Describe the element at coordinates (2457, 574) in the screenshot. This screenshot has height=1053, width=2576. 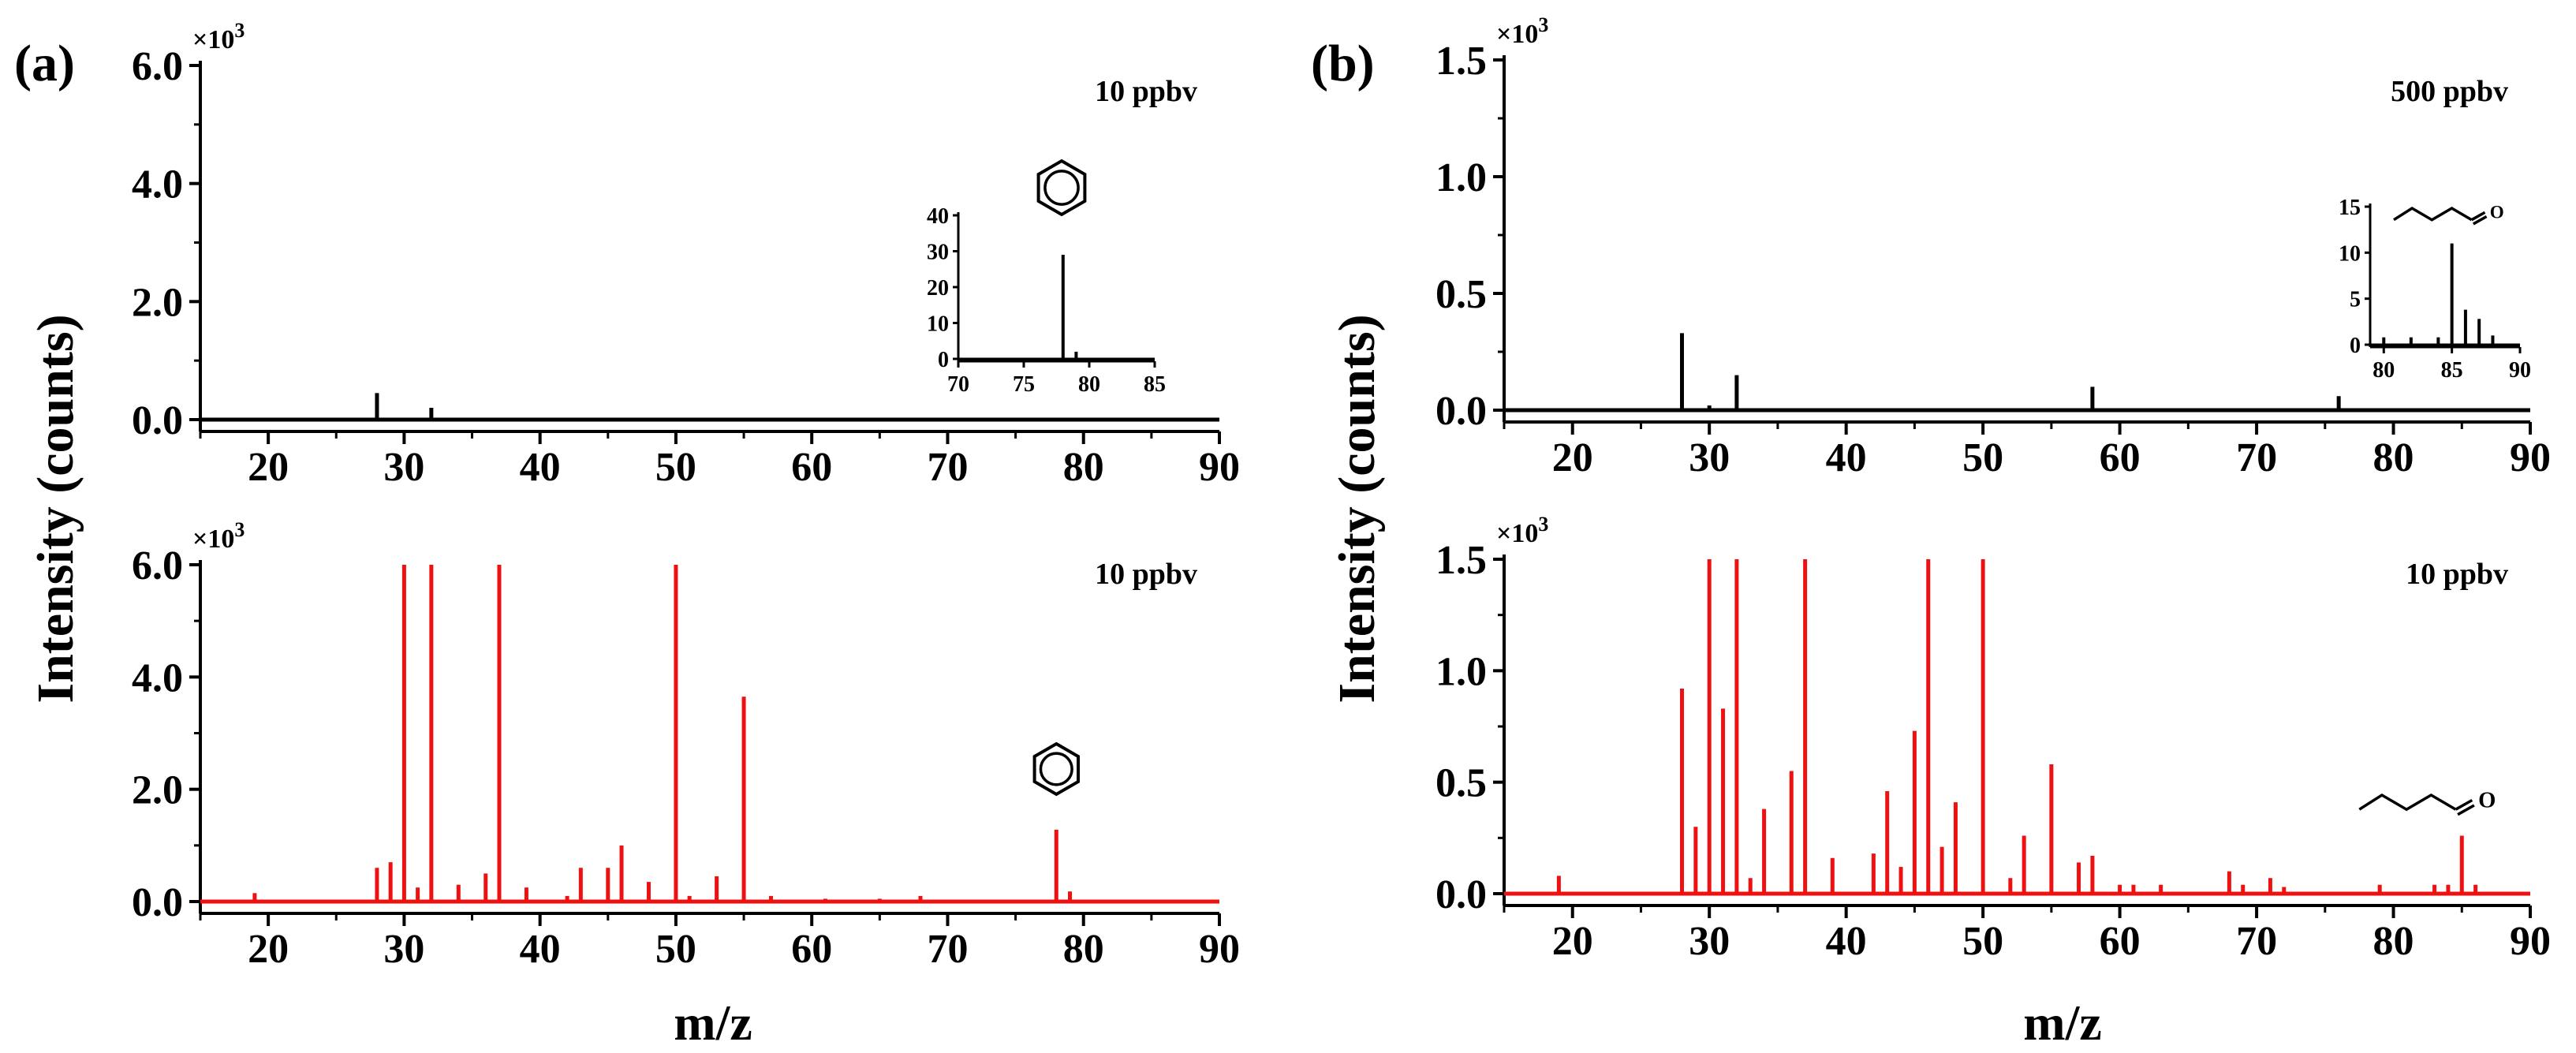
I see `b-bottom-annotation: 10 ppbv` at that location.